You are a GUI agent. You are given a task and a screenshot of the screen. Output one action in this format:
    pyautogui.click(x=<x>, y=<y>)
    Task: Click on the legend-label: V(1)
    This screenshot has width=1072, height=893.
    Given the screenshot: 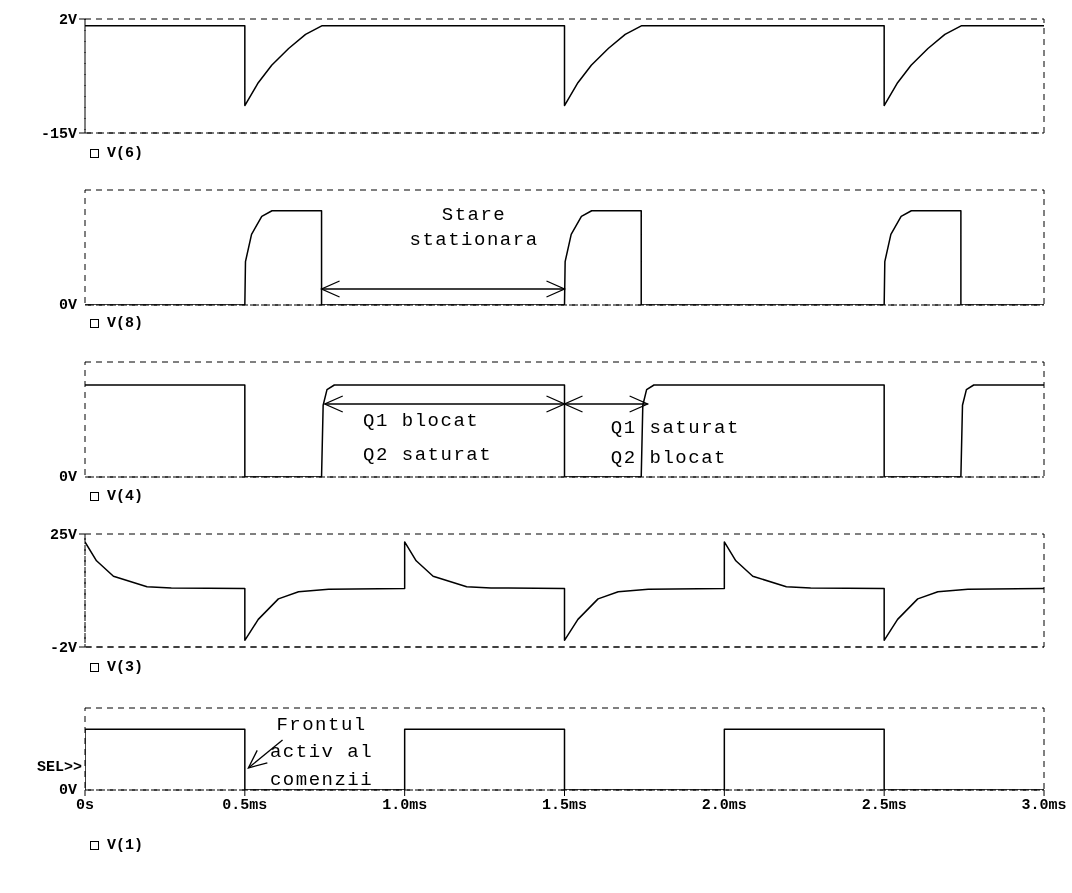 What is the action you would take?
    pyautogui.click(x=125, y=845)
    